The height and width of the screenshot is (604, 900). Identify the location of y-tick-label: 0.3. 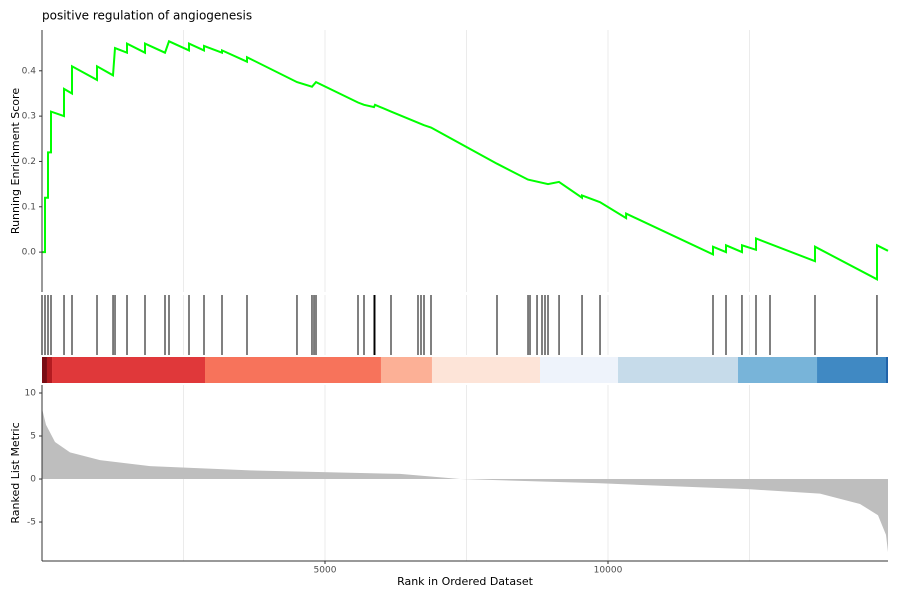
(29, 117).